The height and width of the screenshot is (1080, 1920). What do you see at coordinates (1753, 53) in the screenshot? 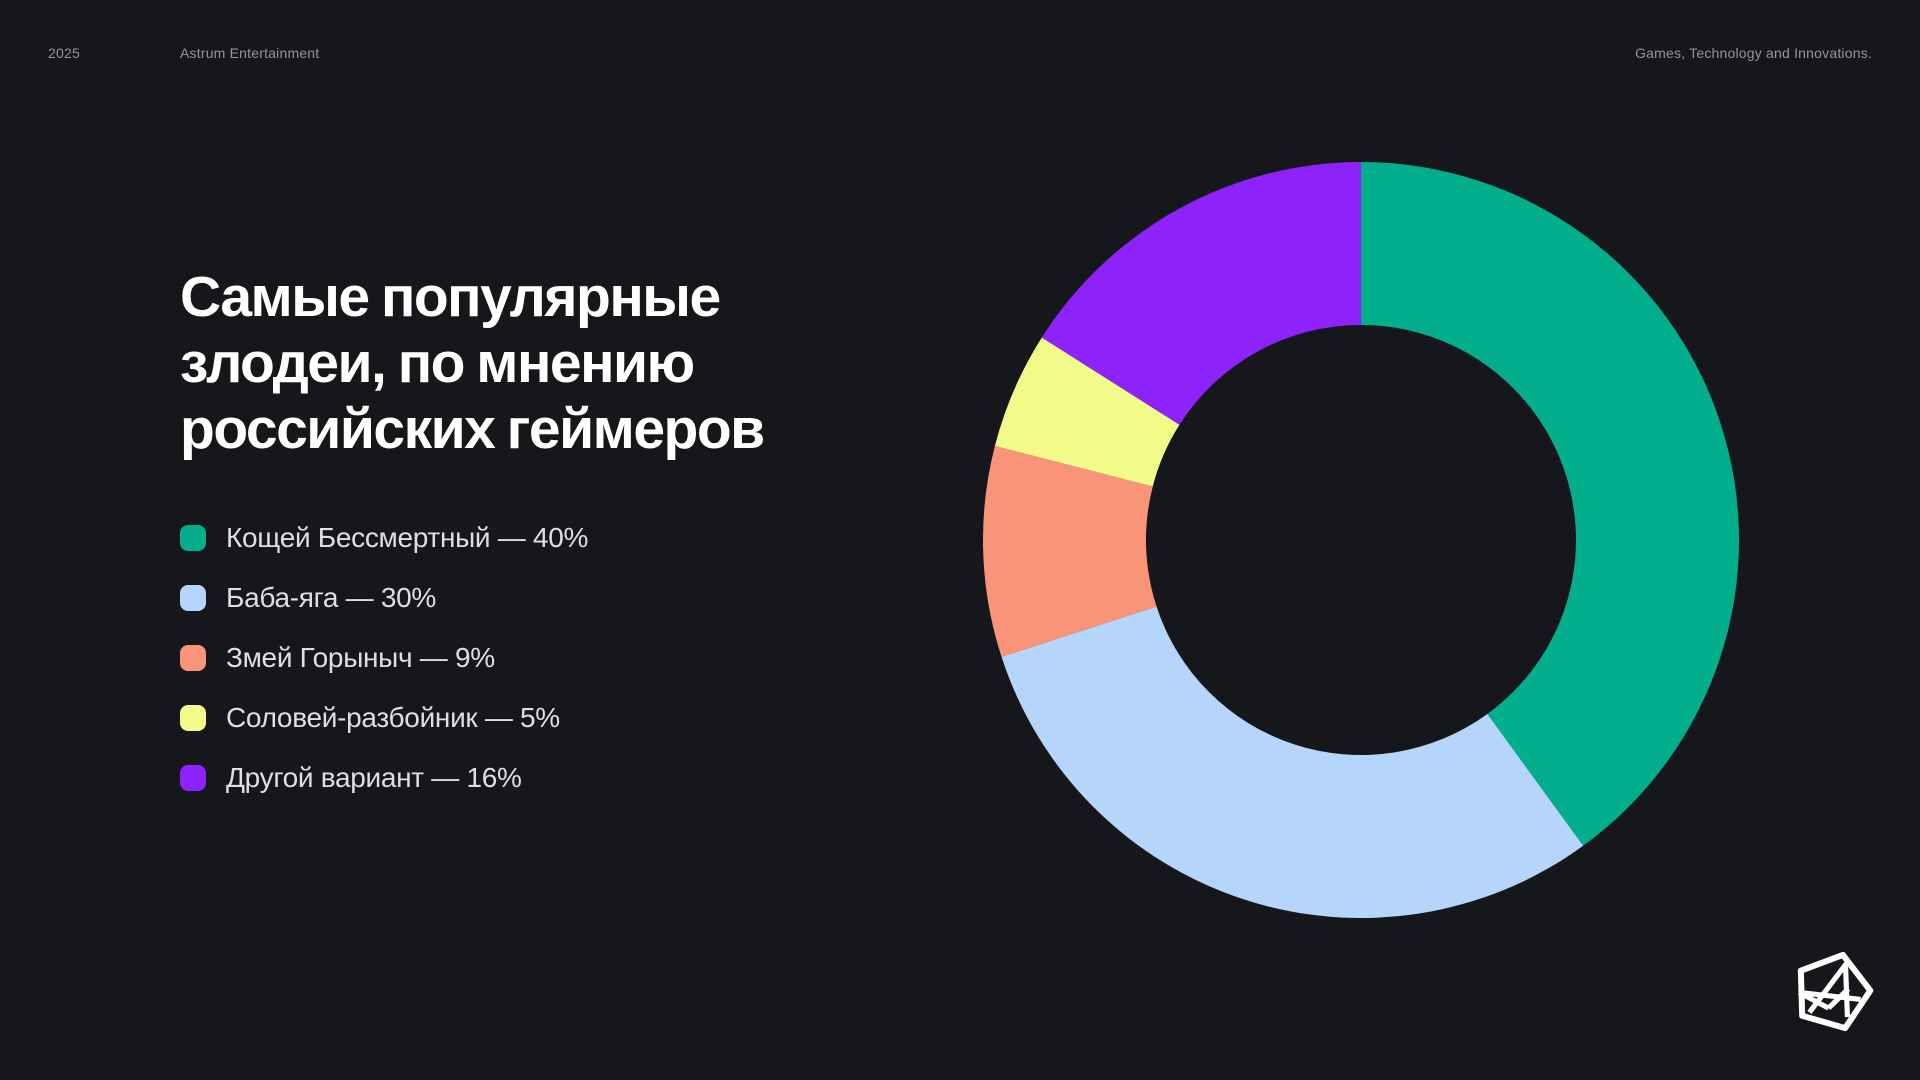
I see `header-tagline: Games, Technology and Innovations.` at bounding box center [1753, 53].